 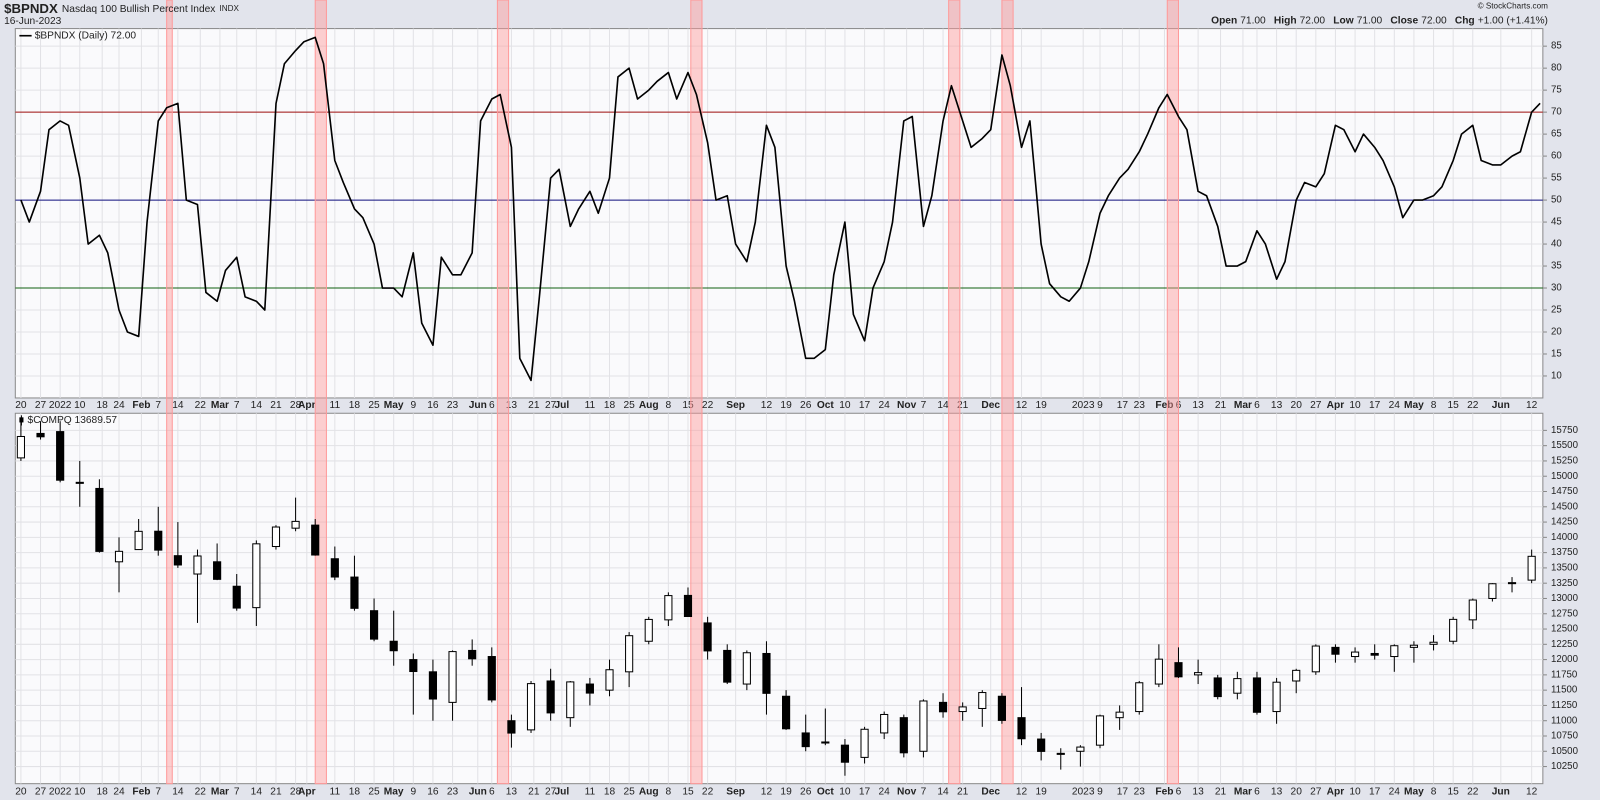 I want to click on quote-value: 72.00, so click(x=1313, y=20).